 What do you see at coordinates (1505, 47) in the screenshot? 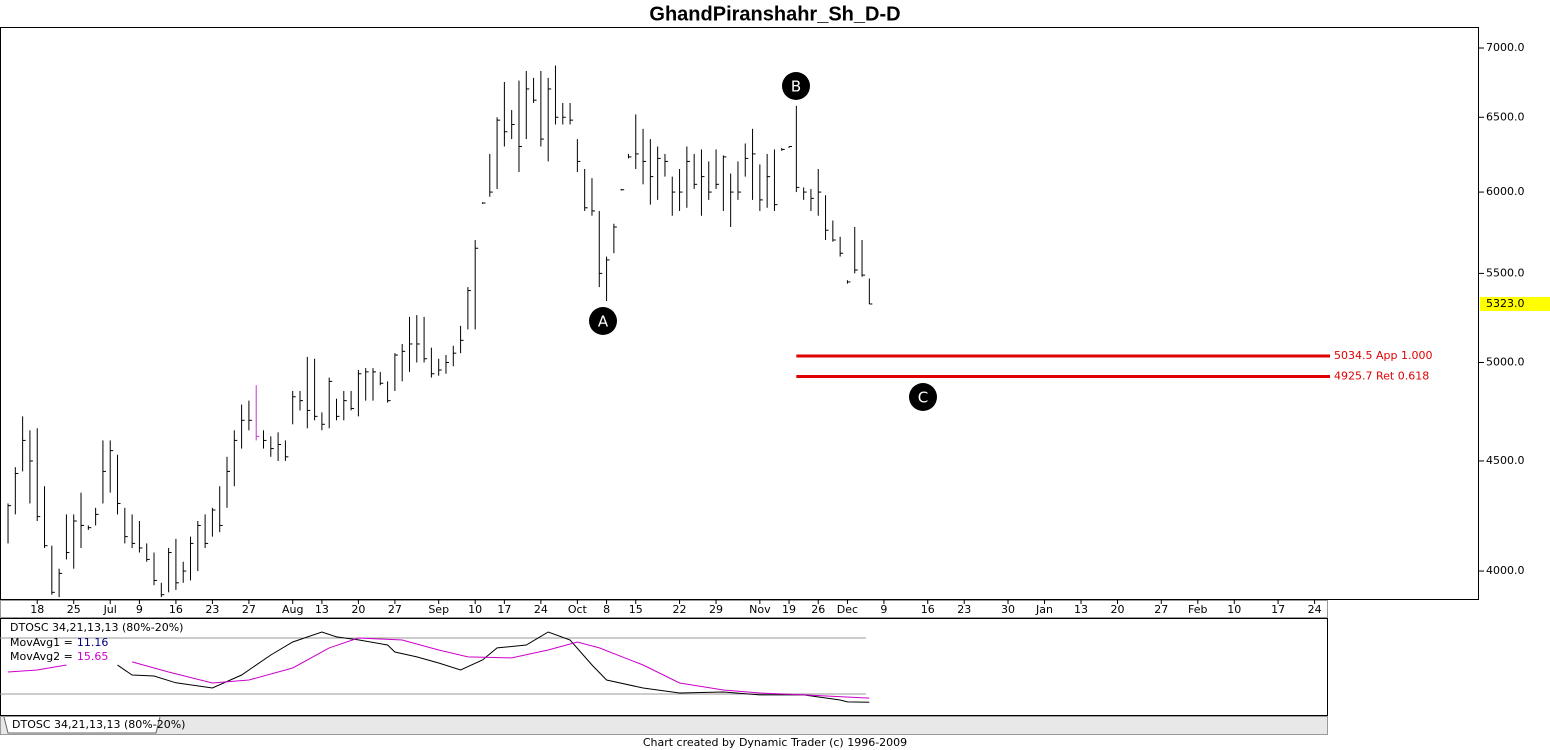
I see `y-tick-label: 7000.0` at bounding box center [1505, 47].